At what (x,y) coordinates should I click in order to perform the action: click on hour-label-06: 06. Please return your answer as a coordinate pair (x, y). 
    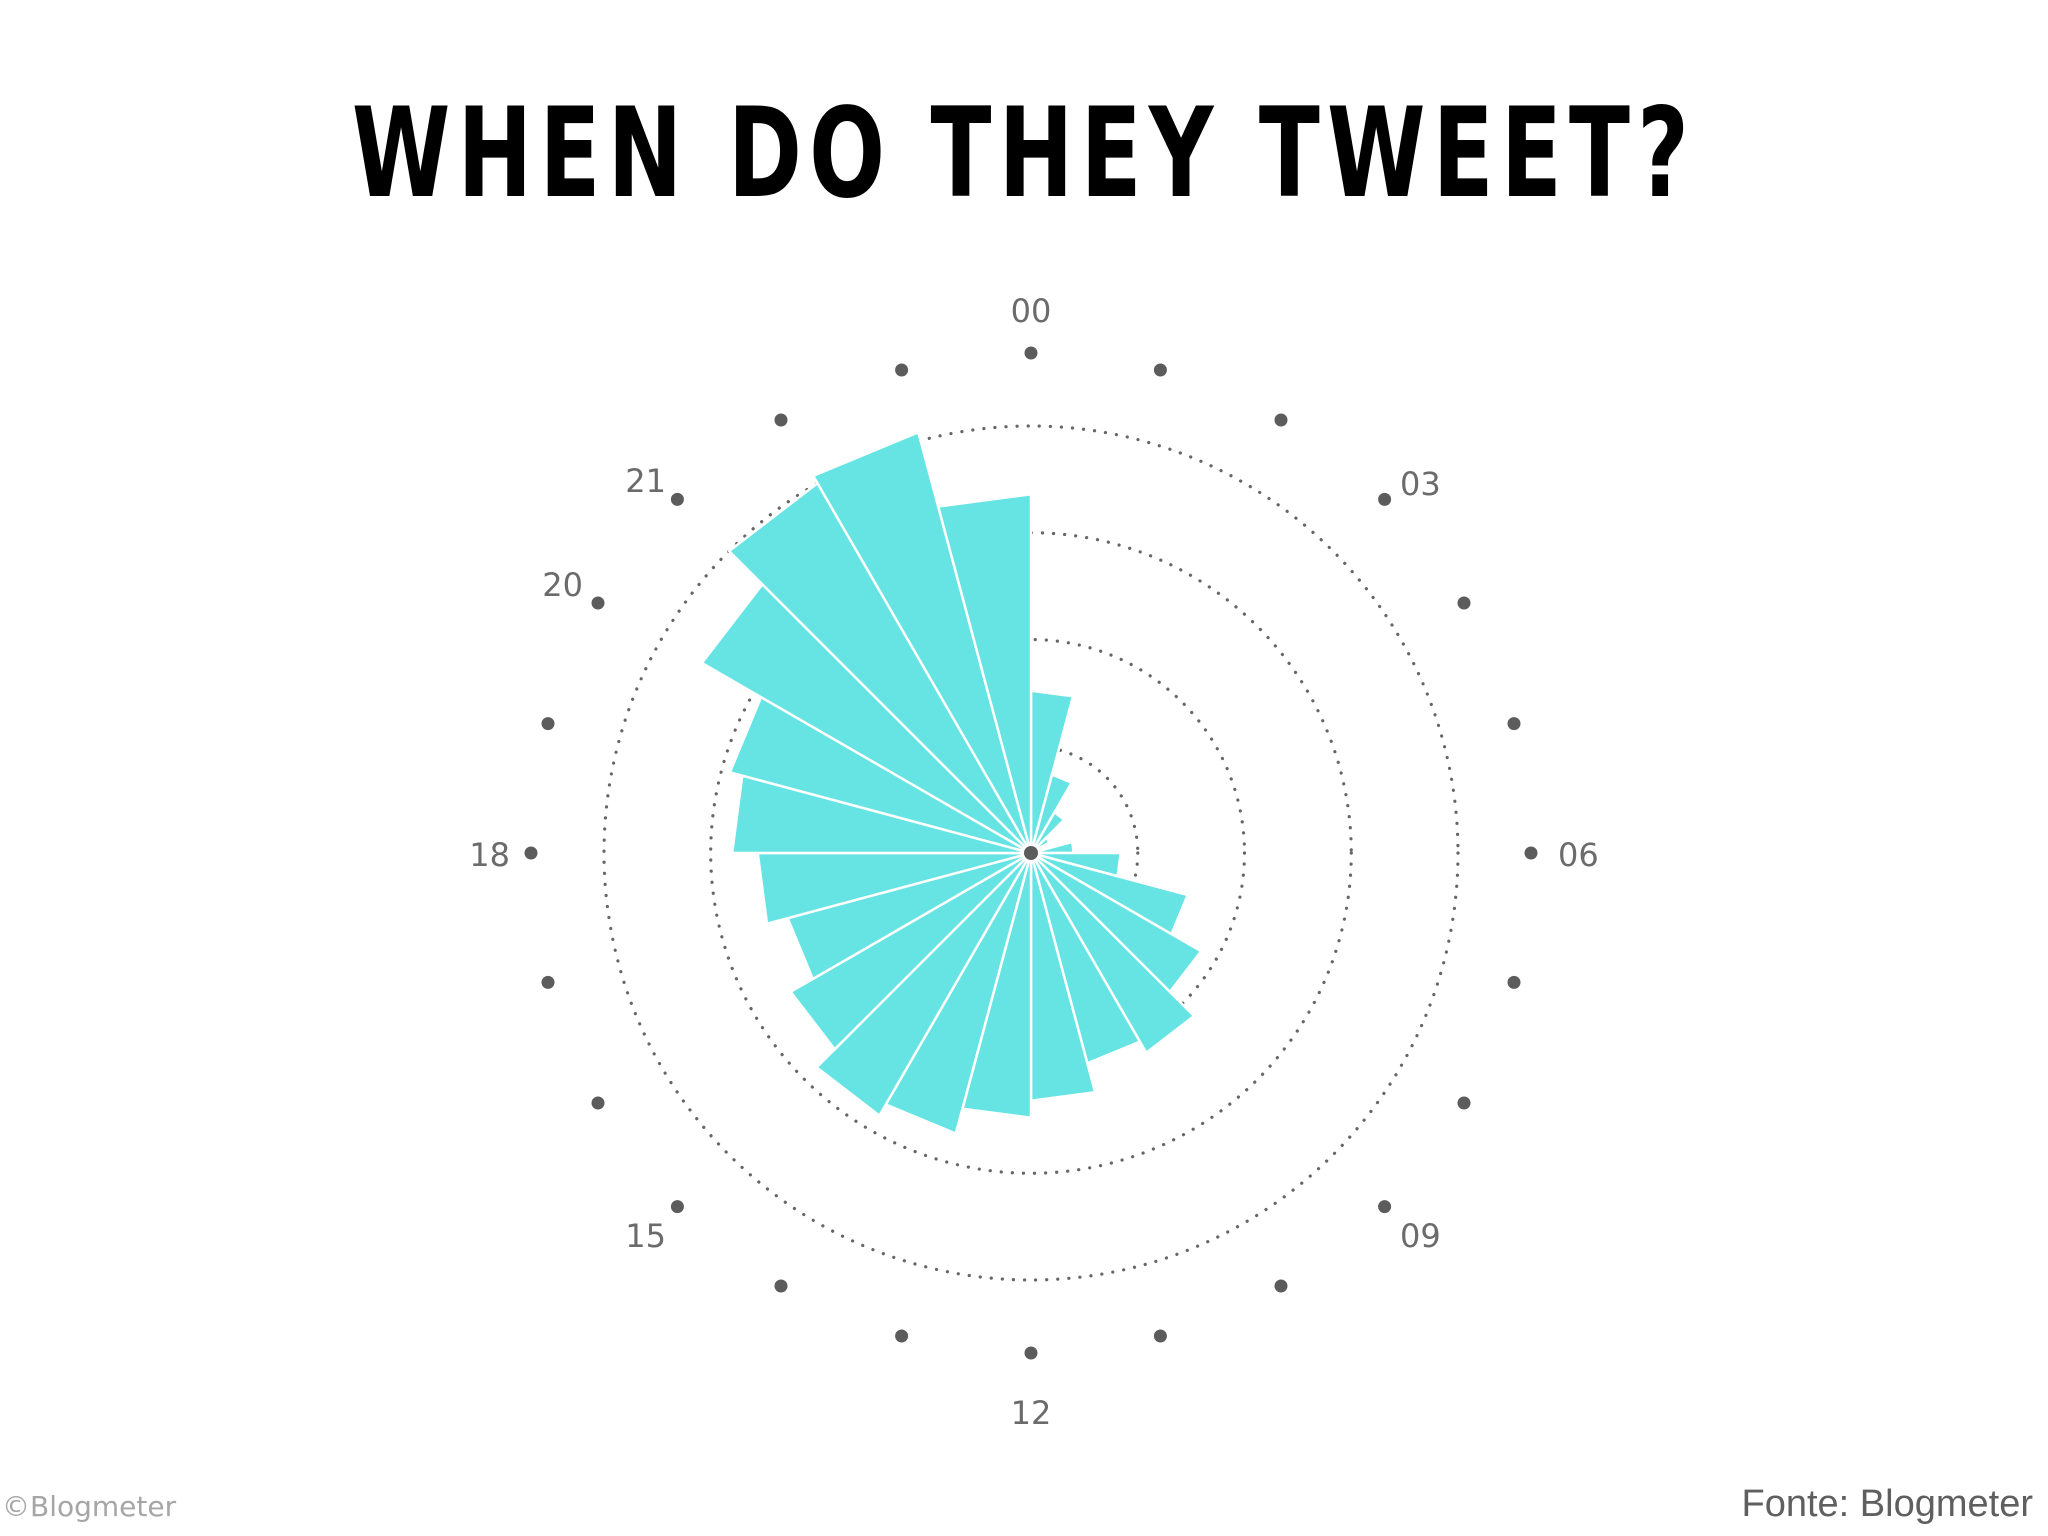
    Looking at the image, I should click on (1578, 855).